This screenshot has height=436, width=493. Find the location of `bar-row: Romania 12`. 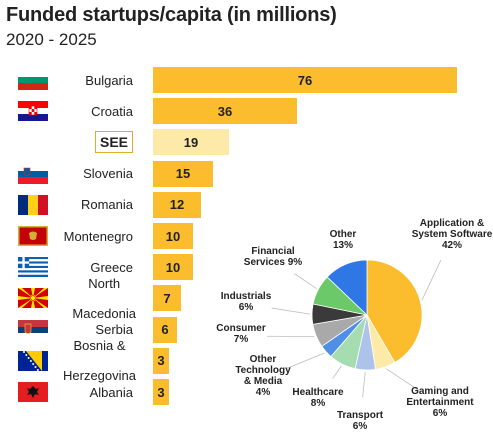

bar-row: Romania 12 is located at coordinates (246, 204).